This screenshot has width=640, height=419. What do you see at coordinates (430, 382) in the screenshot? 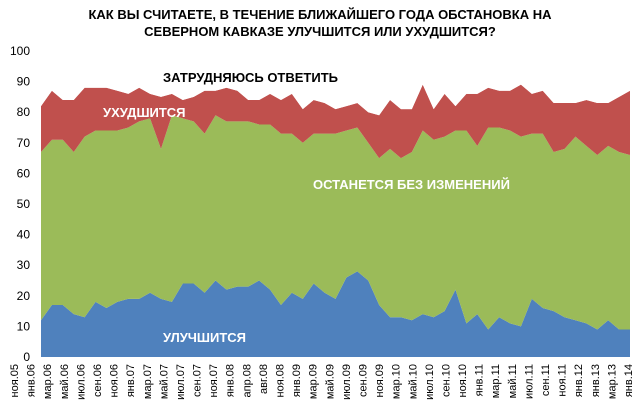
I see `x-tick-label: июл.10` at bounding box center [430, 382].